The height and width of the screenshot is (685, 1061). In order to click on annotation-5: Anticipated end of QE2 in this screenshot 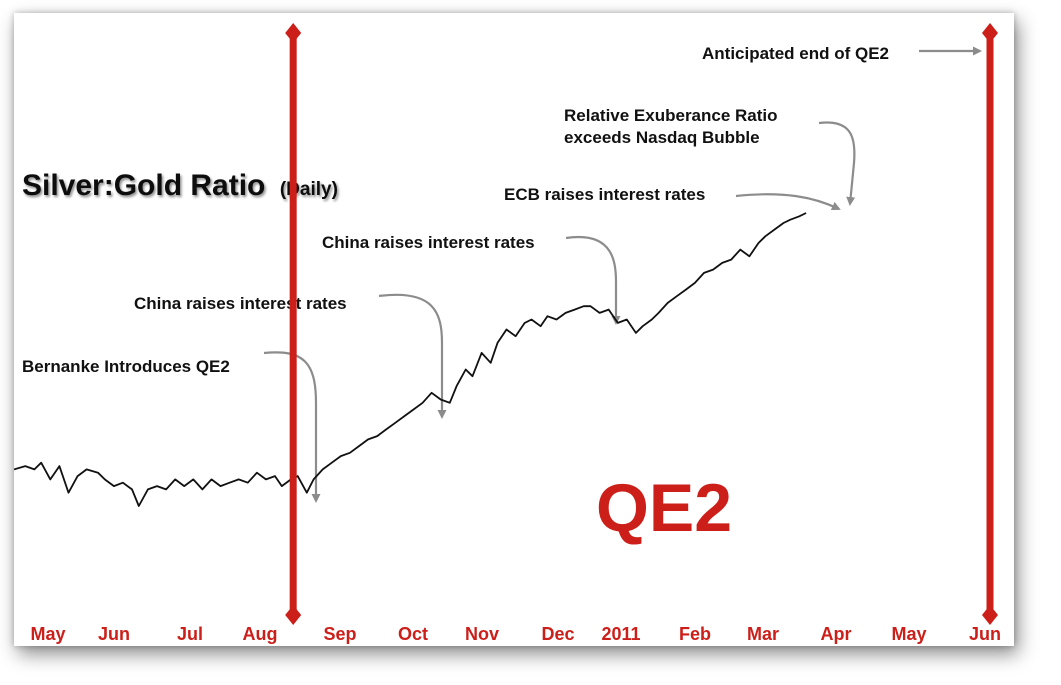, I will do `click(842, 53)`.